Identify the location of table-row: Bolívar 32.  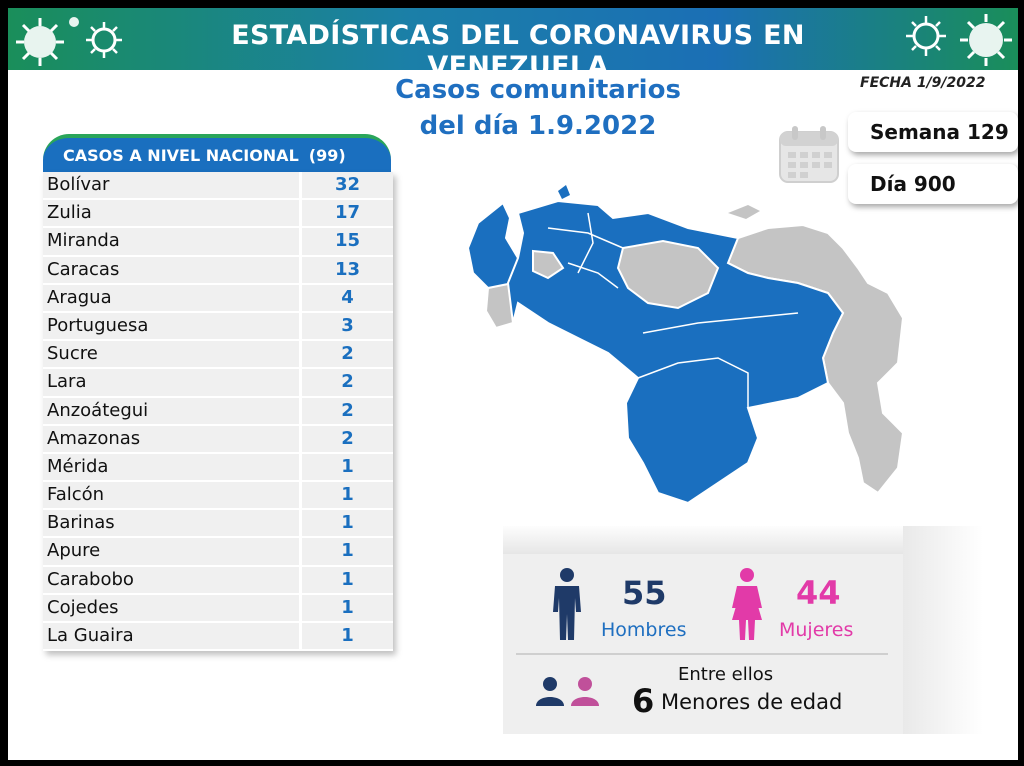
(218, 186).